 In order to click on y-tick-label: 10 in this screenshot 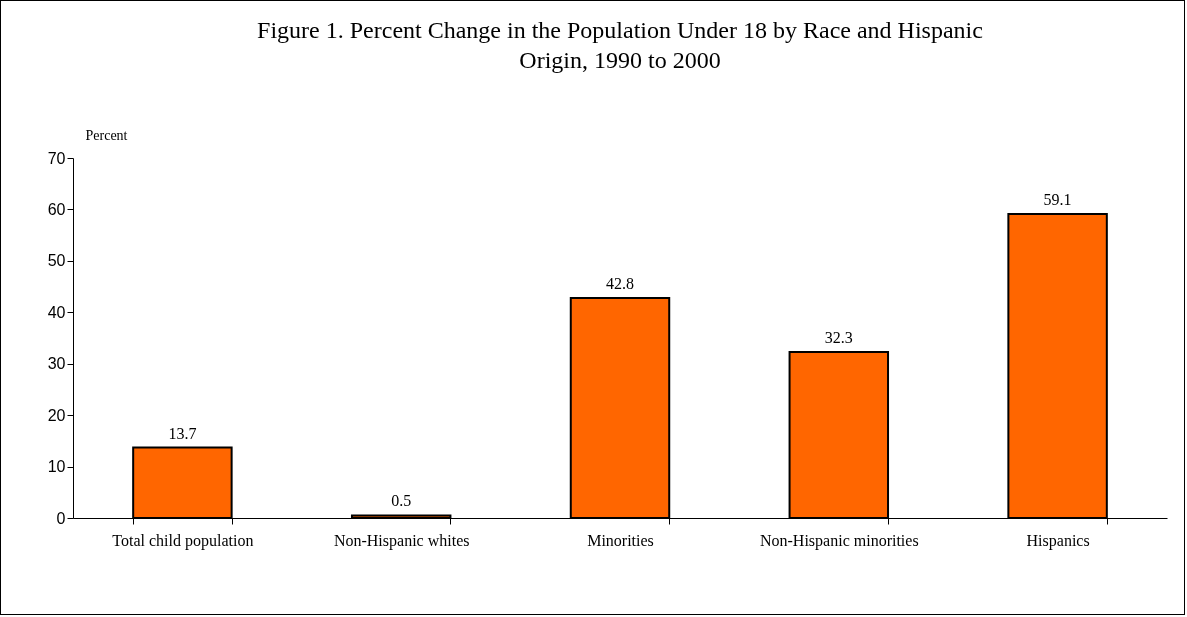, I will do `click(56, 467)`.